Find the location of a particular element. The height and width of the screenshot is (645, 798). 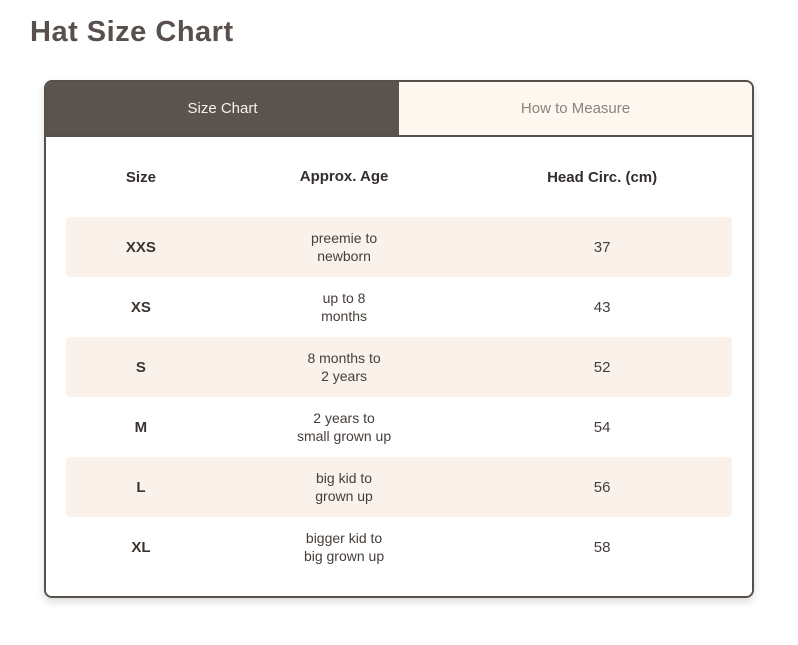

page-title: Hat Size Chart is located at coordinates (132, 32).